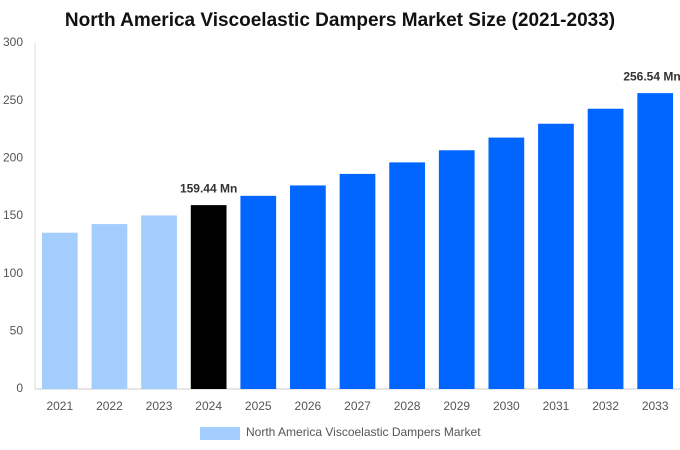  I want to click on x-tick-label: 2024, so click(208, 406).